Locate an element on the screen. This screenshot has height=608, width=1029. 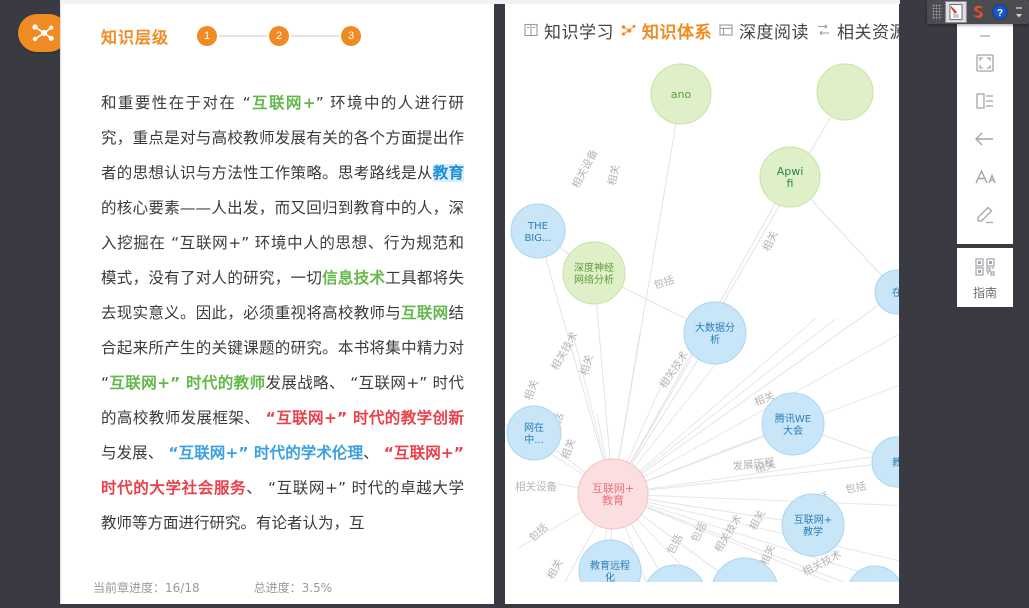
step-dot-1: 1 is located at coordinates (207, 36).